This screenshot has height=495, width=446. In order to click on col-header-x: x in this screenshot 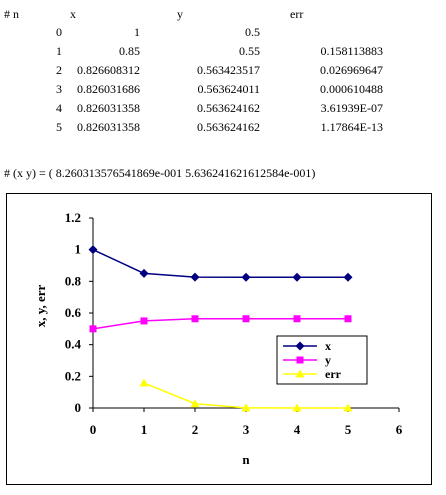, I will do `click(73, 14)`.